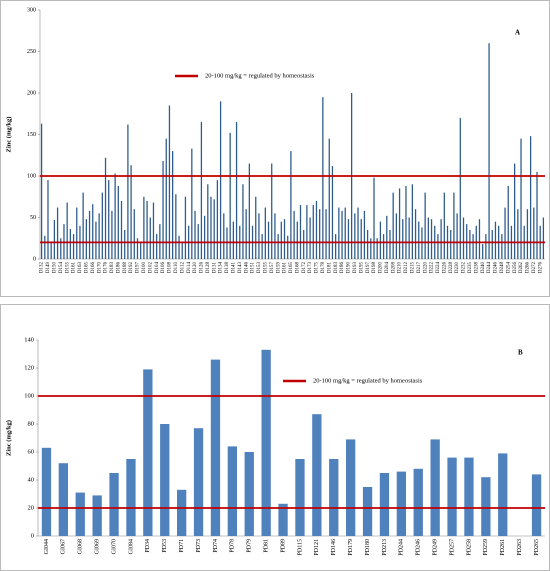 The width and height of the screenshot is (550, 571). What do you see at coordinates (98, 546) in the screenshot?
I see `x-tick-label: GI069` at bounding box center [98, 546].